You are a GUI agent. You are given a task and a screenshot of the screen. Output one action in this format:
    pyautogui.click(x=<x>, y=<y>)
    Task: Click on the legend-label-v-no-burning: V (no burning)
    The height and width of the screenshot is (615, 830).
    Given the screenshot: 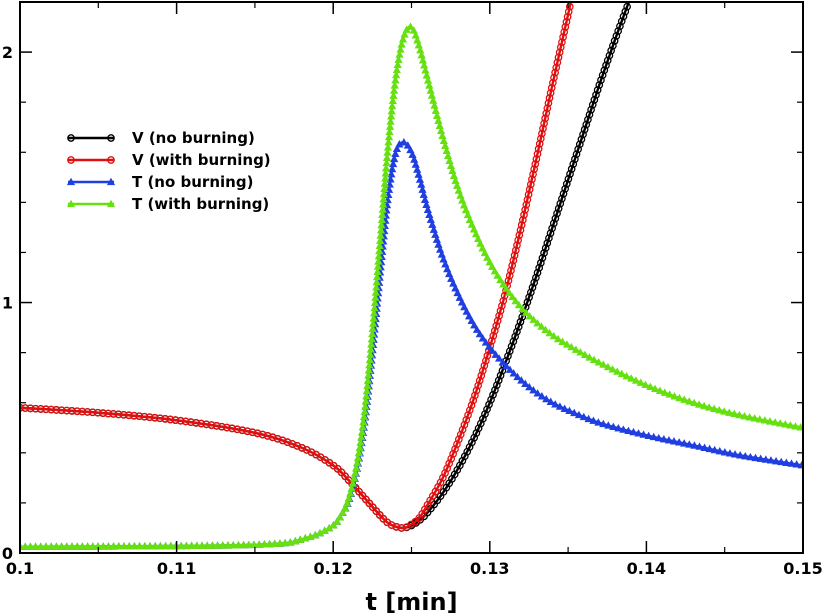 What is the action you would take?
    pyautogui.click(x=193, y=138)
    